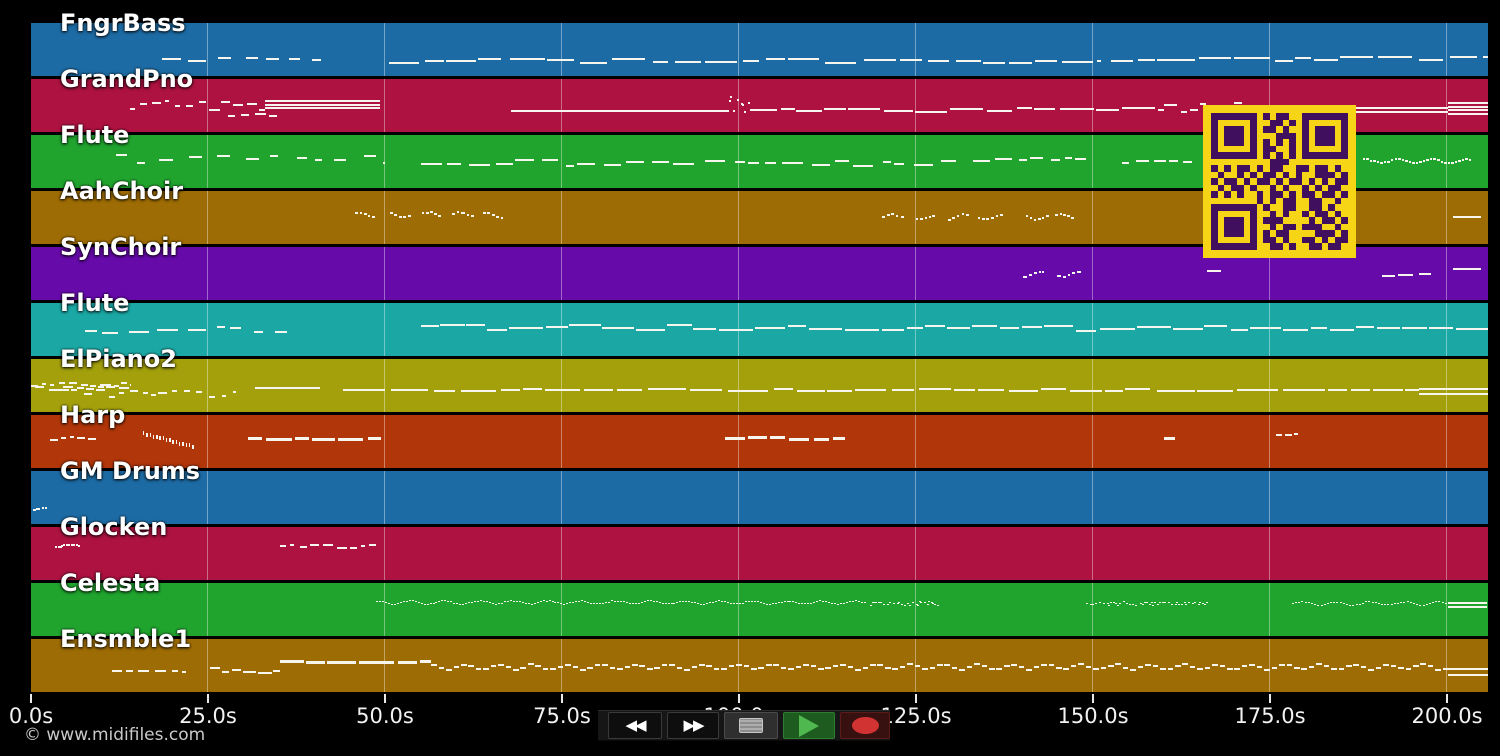 This screenshot has width=1500, height=756. Describe the element at coordinates (693, 725) in the screenshot. I see `fast-forward-button: ▶▶` at that location.